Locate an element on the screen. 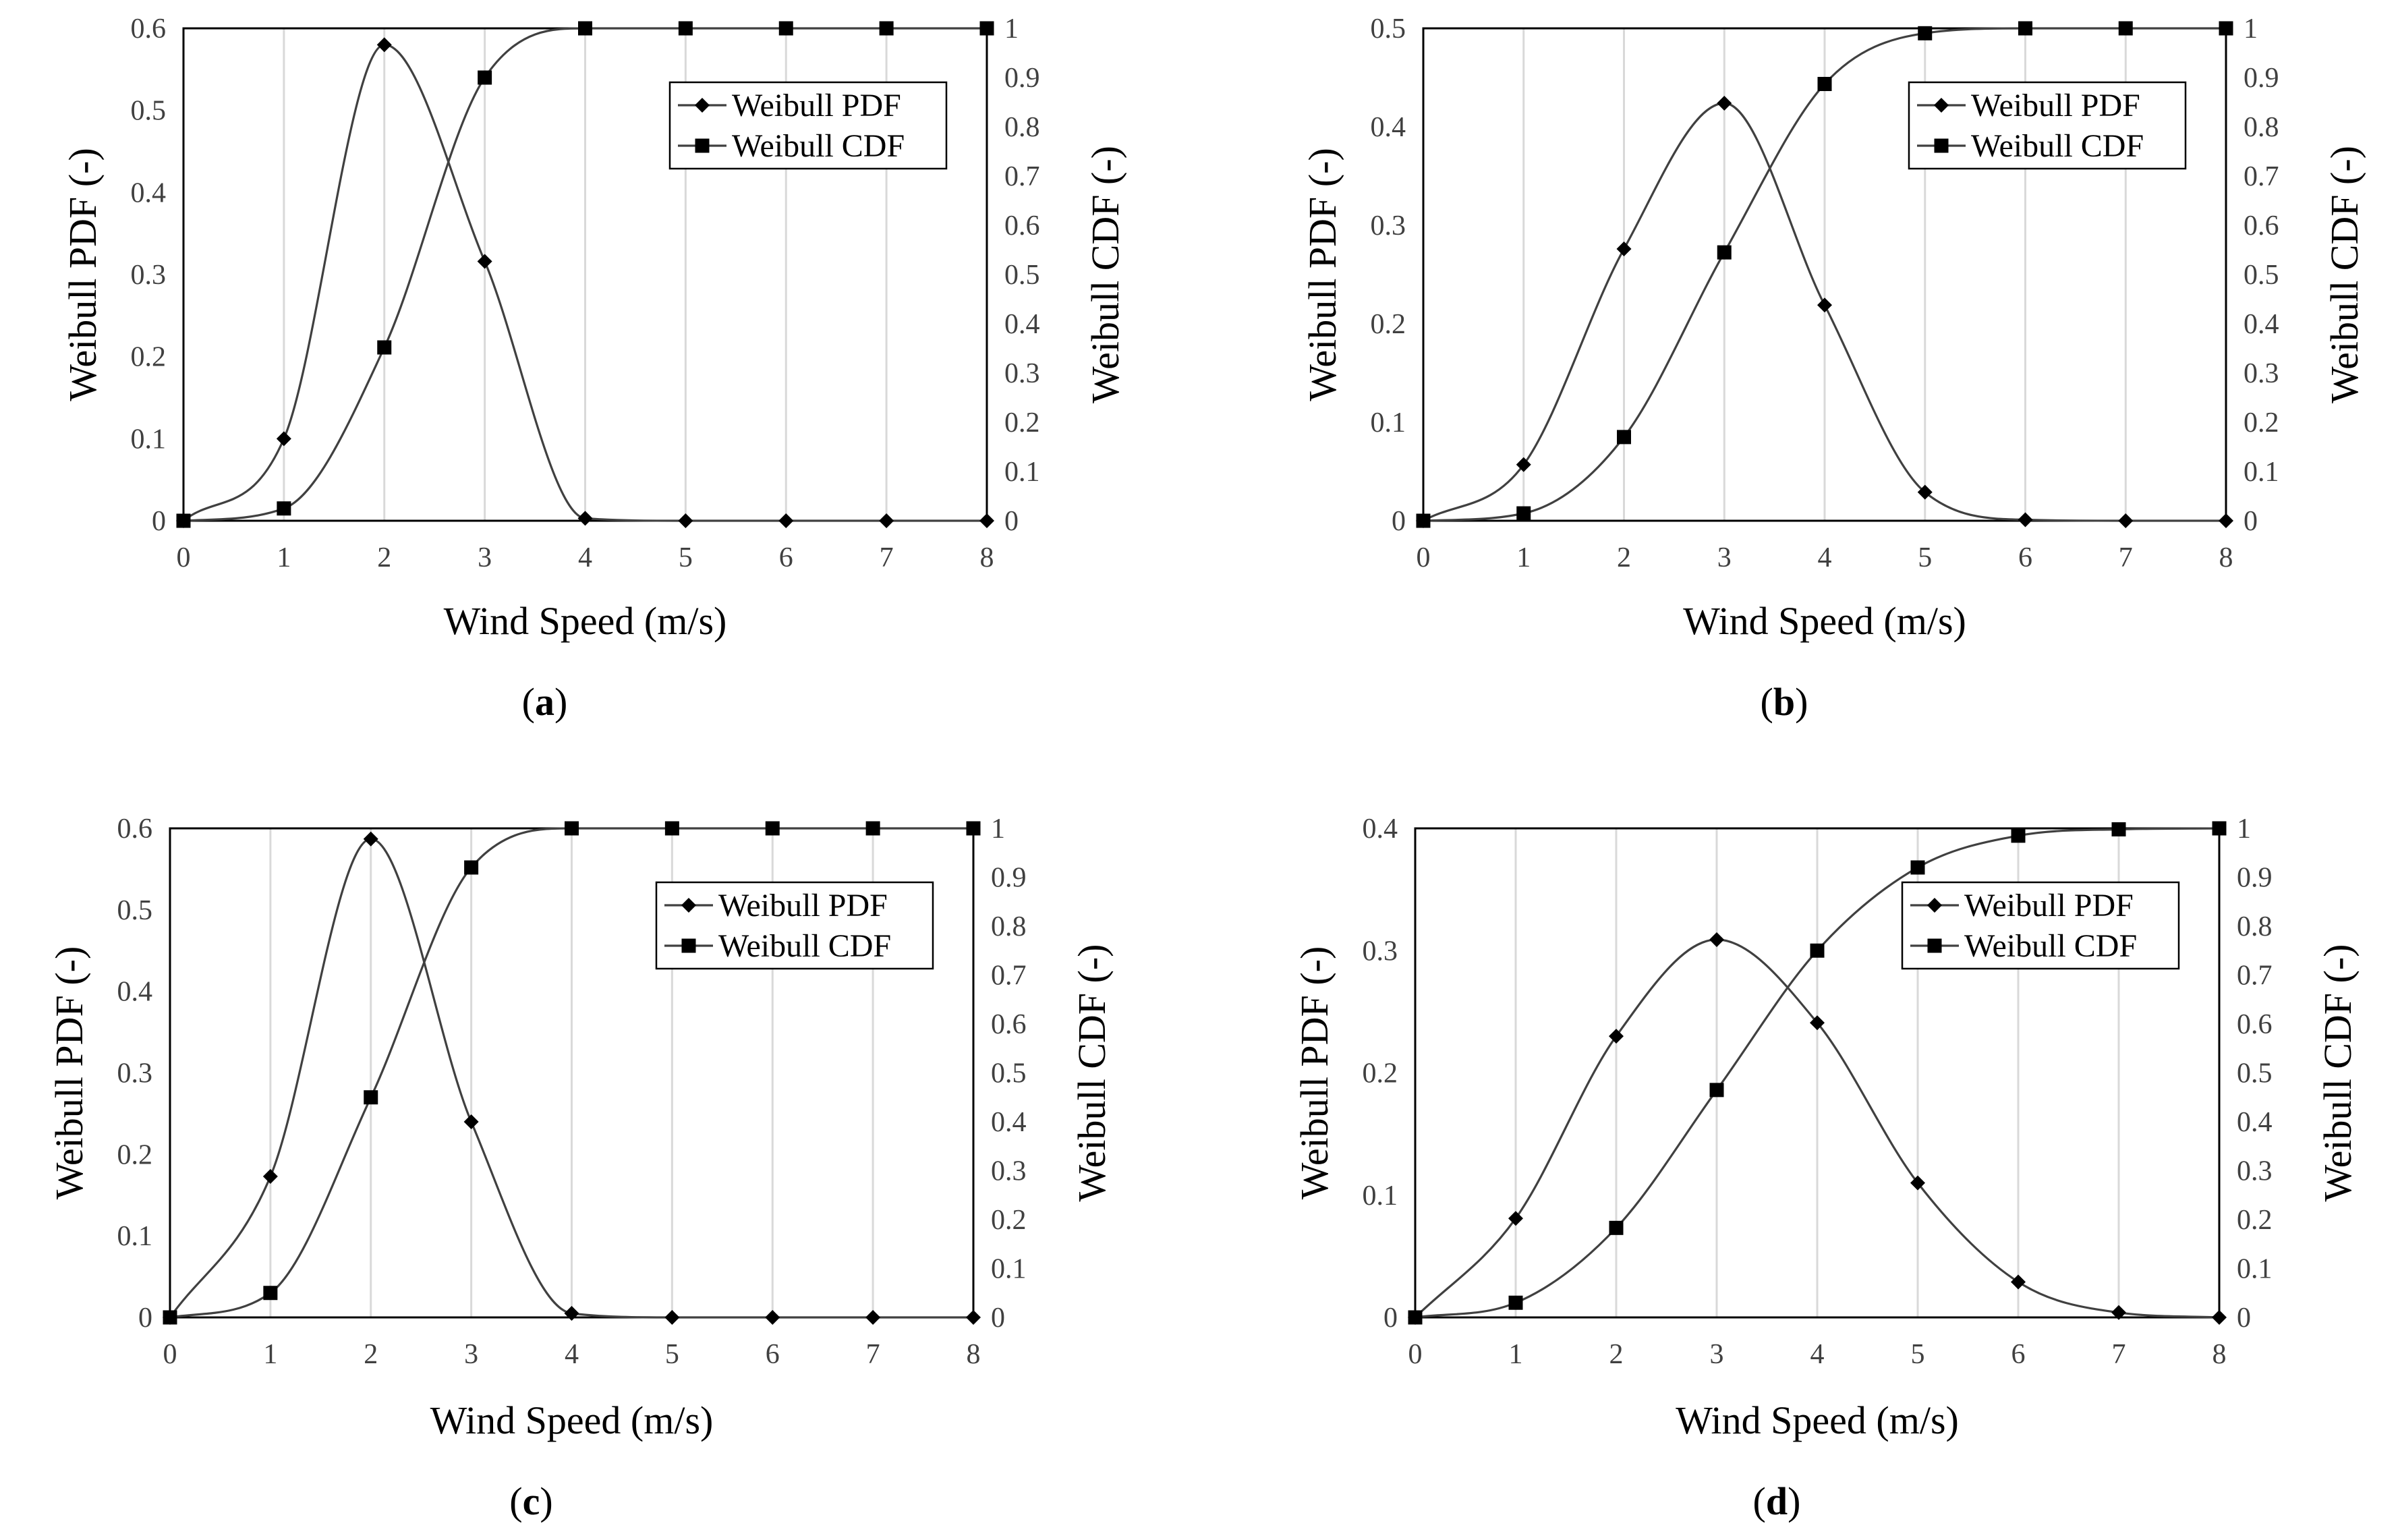  legend: Weibull PDF Weibull CDF is located at coordinates (2048, 125).